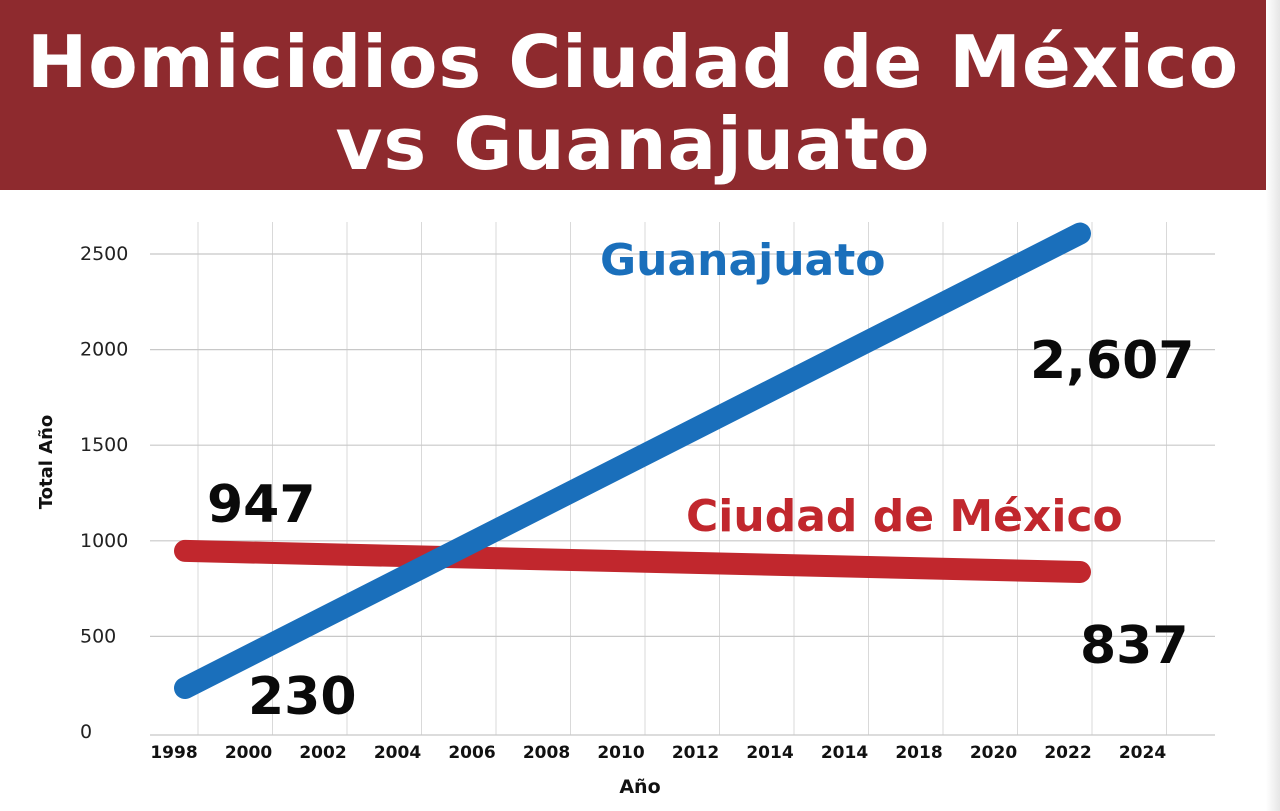 Image resolution: width=1280 pixels, height=811 pixels. What do you see at coordinates (86, 732) in the screenshot?
I see `y-tick-label: 0` at bounding box center [86, 732].